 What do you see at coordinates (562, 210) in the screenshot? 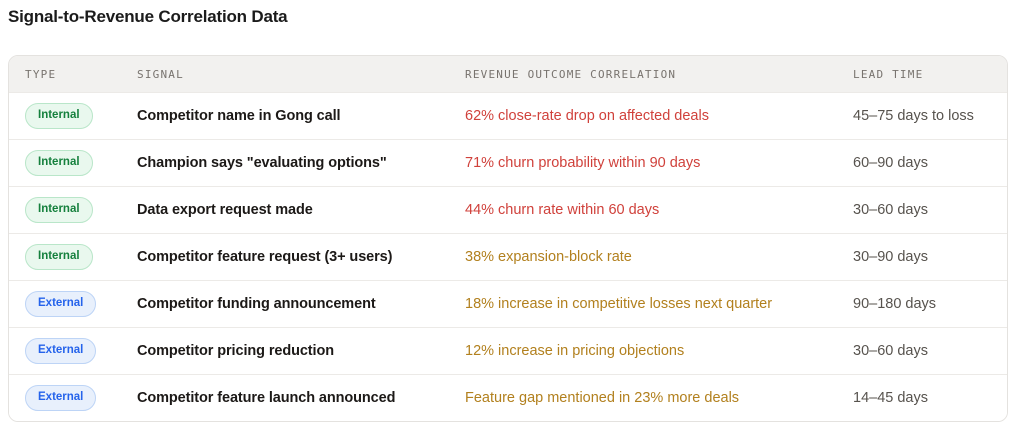
I see `correlation-text: 44% churn rate within 60 days` at bounding box center [562, 210].